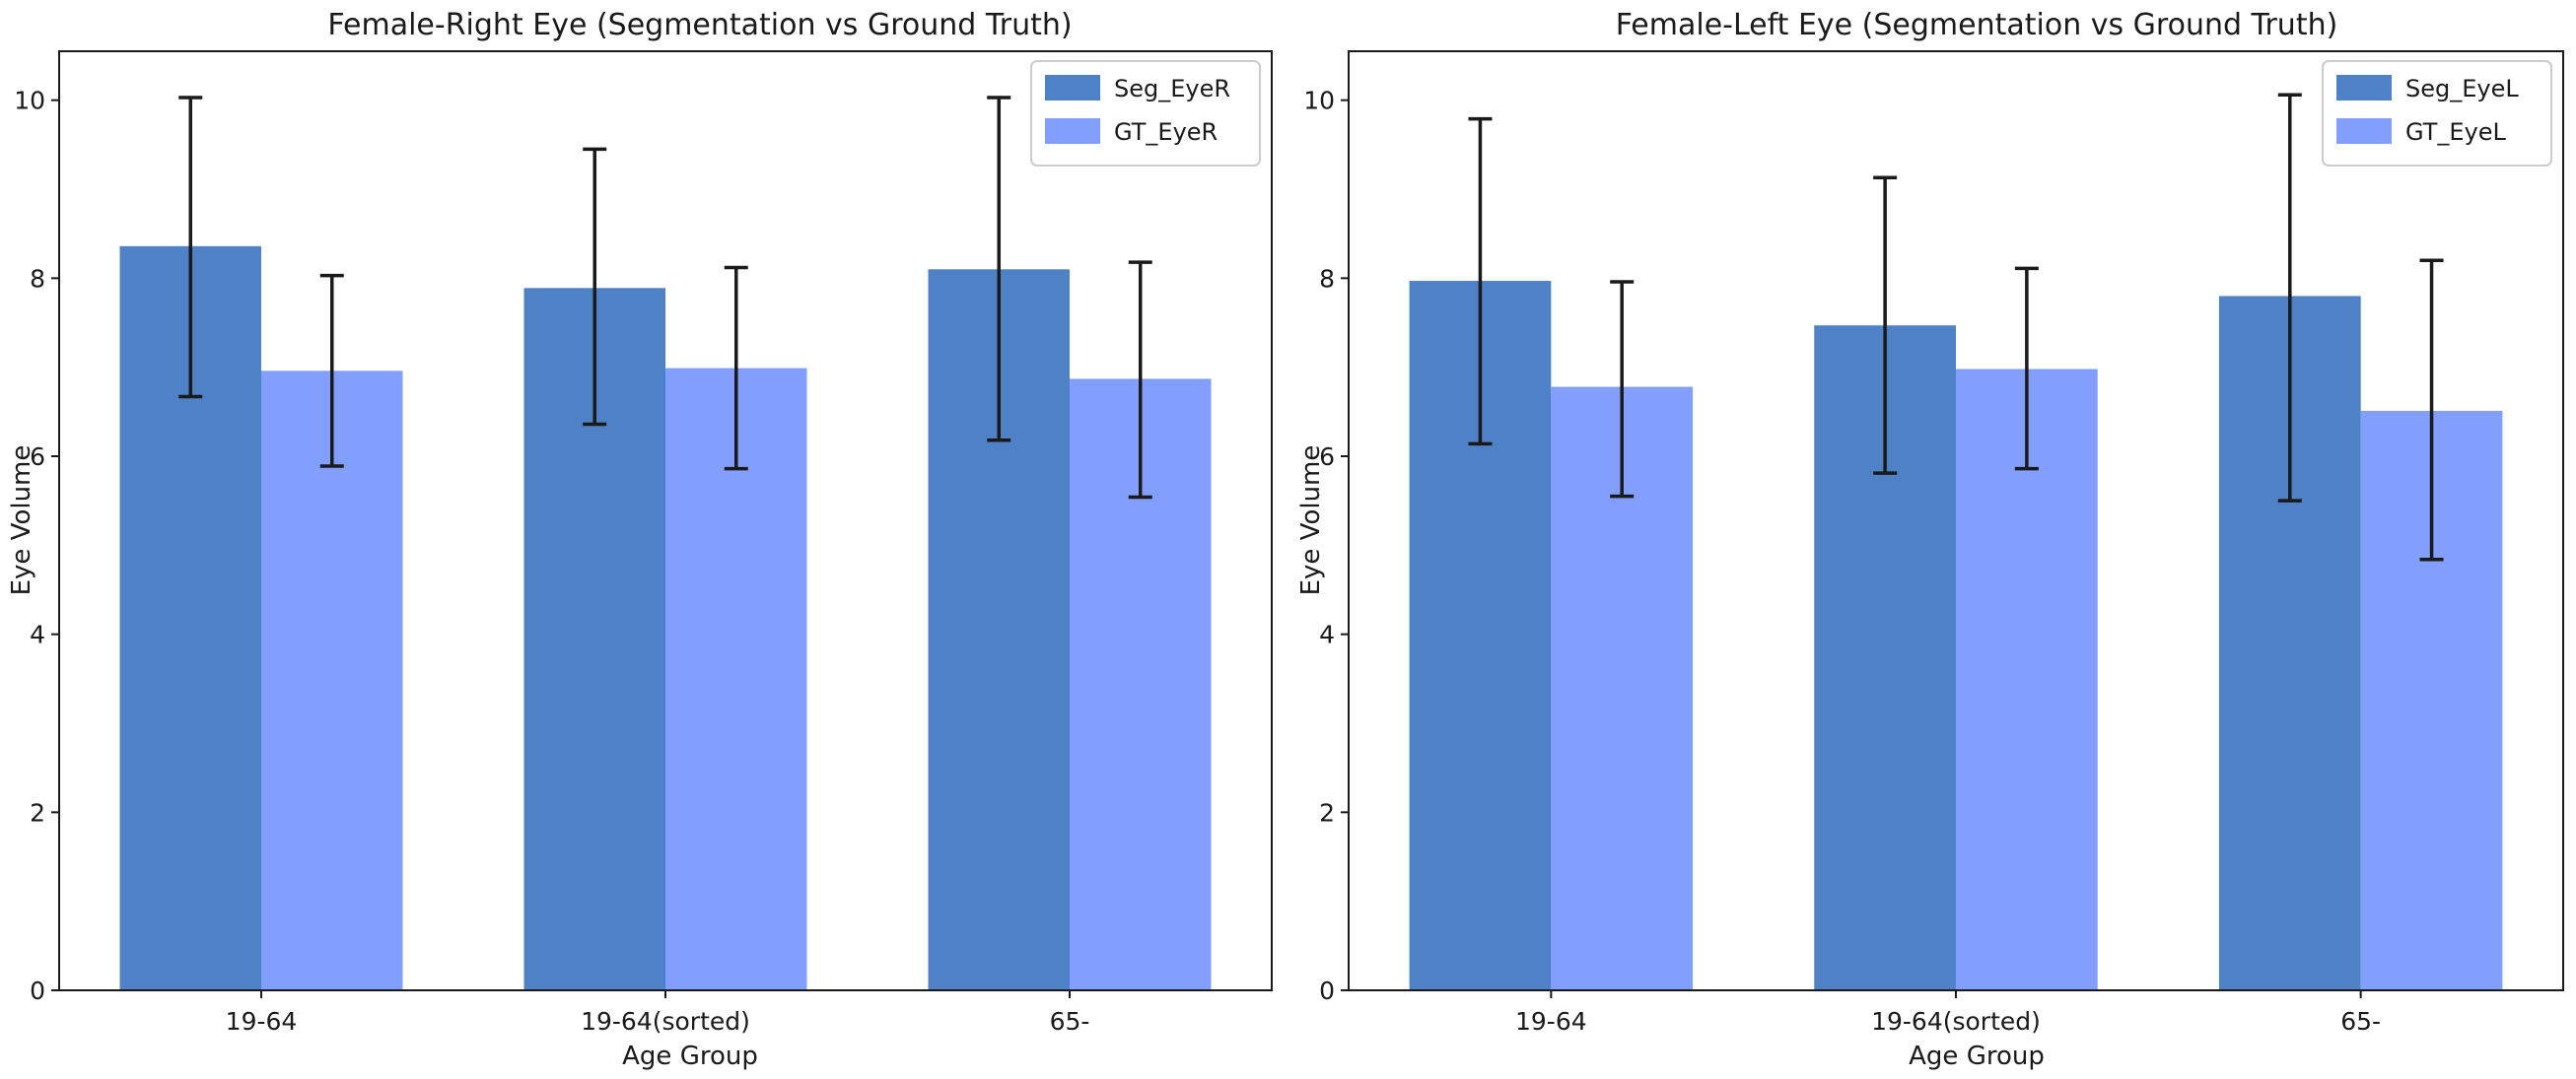  I want to click on legend-label: Seg_EyeL, so click(2462, 88).